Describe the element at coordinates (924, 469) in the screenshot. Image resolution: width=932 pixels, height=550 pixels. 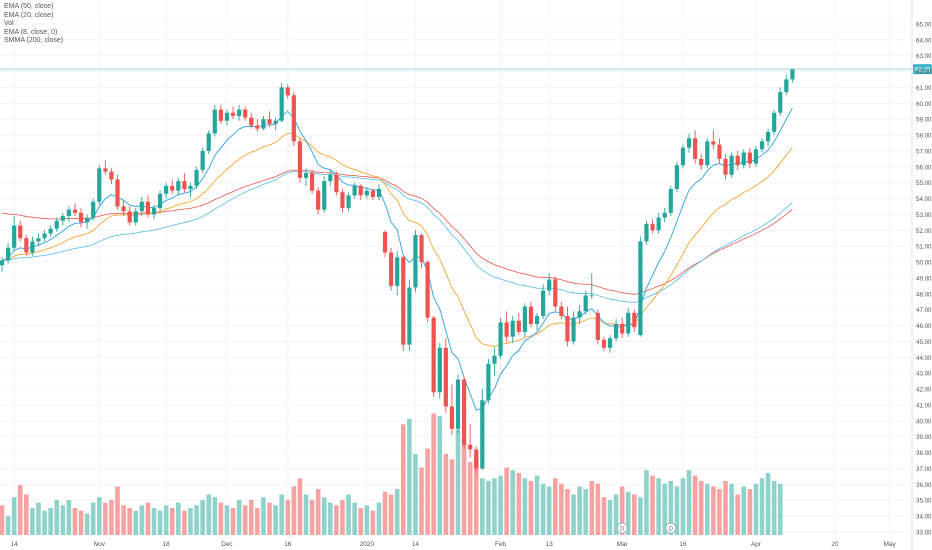
I see `y-tick-label: 37.00` at that location.